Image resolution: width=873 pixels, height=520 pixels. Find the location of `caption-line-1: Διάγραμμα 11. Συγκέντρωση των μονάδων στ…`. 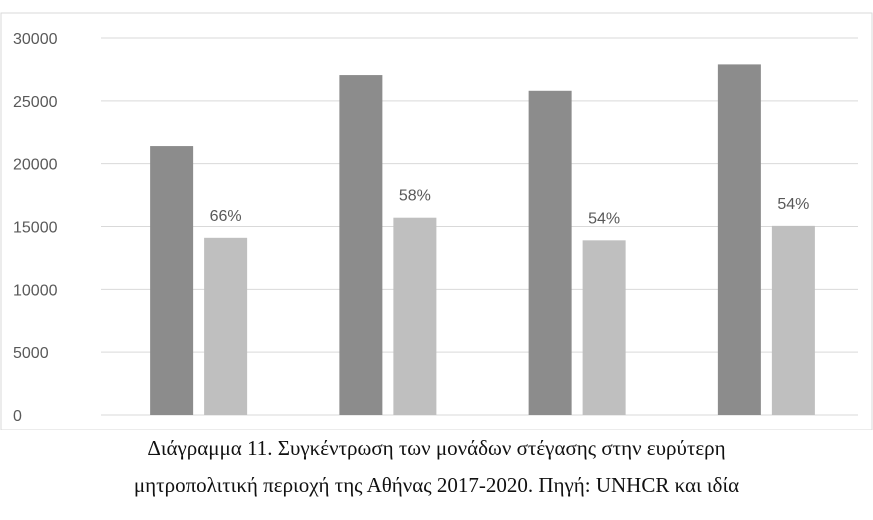

caption-line-1: Διάγραμμα 11. Συγκέντρωση των μονάδων στ… is located at coordinates (436, 448).